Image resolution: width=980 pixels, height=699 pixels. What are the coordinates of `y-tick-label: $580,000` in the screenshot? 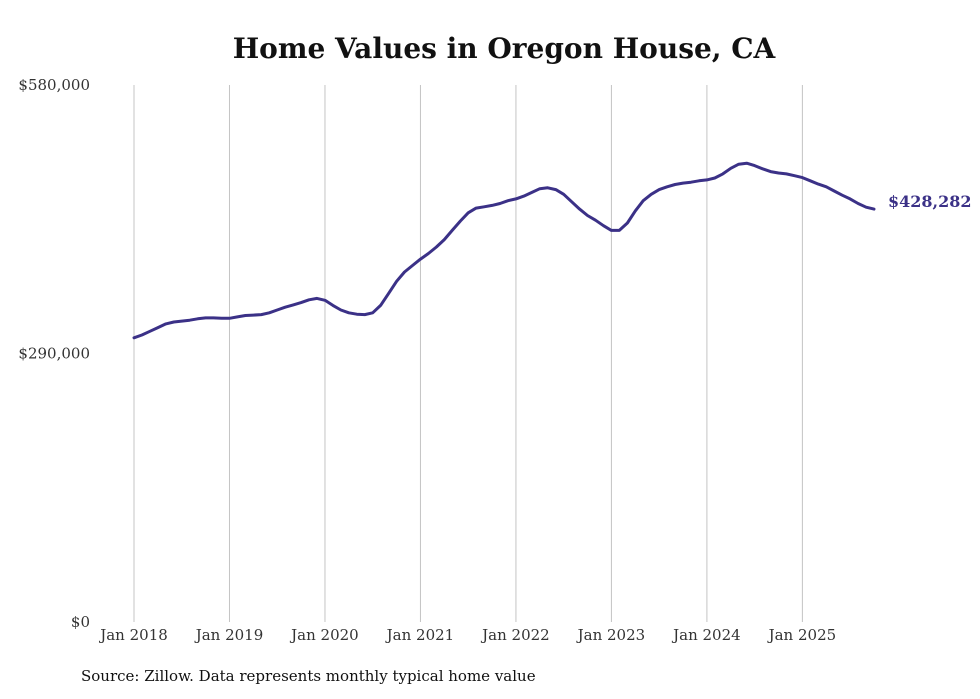 It's located at (54, 85).